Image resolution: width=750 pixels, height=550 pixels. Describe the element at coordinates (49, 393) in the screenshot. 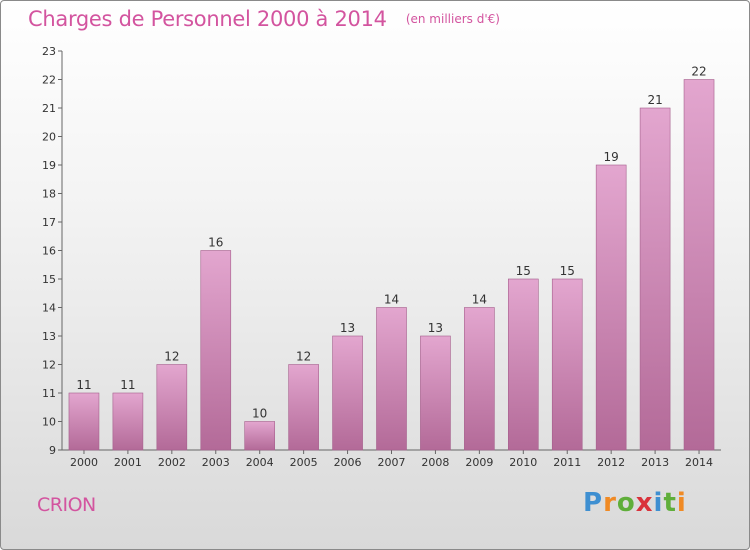

I see `y-tick-label: 11` at that location.